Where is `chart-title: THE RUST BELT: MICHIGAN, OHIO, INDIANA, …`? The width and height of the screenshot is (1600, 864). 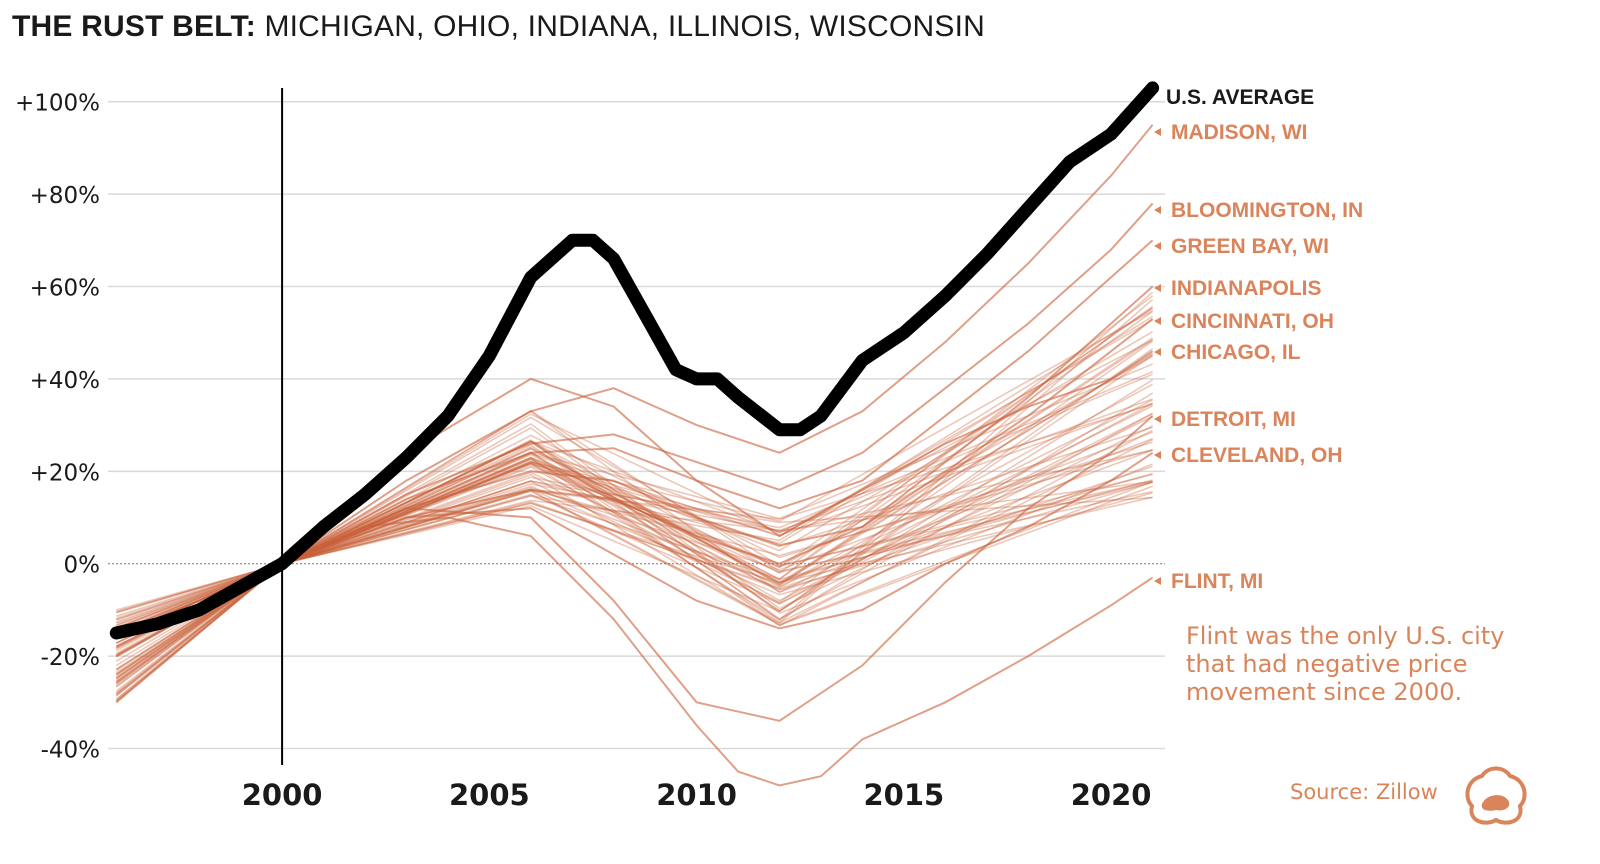
chart-title: THE RUST BELT: MICHIGAN, OHIO, INDIANA, … is located at coordinates (498, 27).